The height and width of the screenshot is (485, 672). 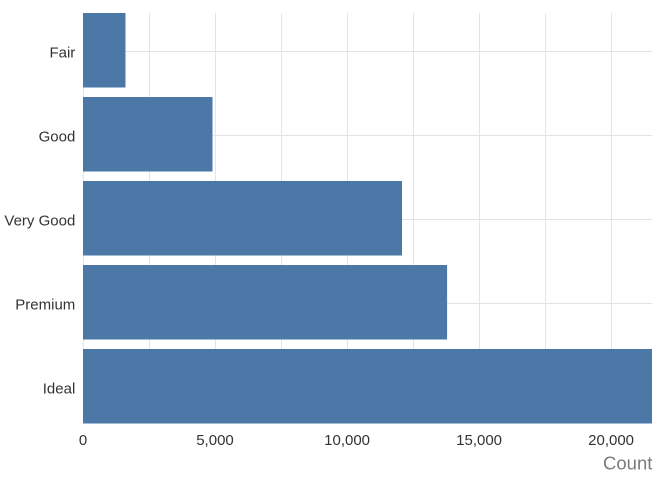 I want to click on svg-text: Count, so click(x=627, y=462).